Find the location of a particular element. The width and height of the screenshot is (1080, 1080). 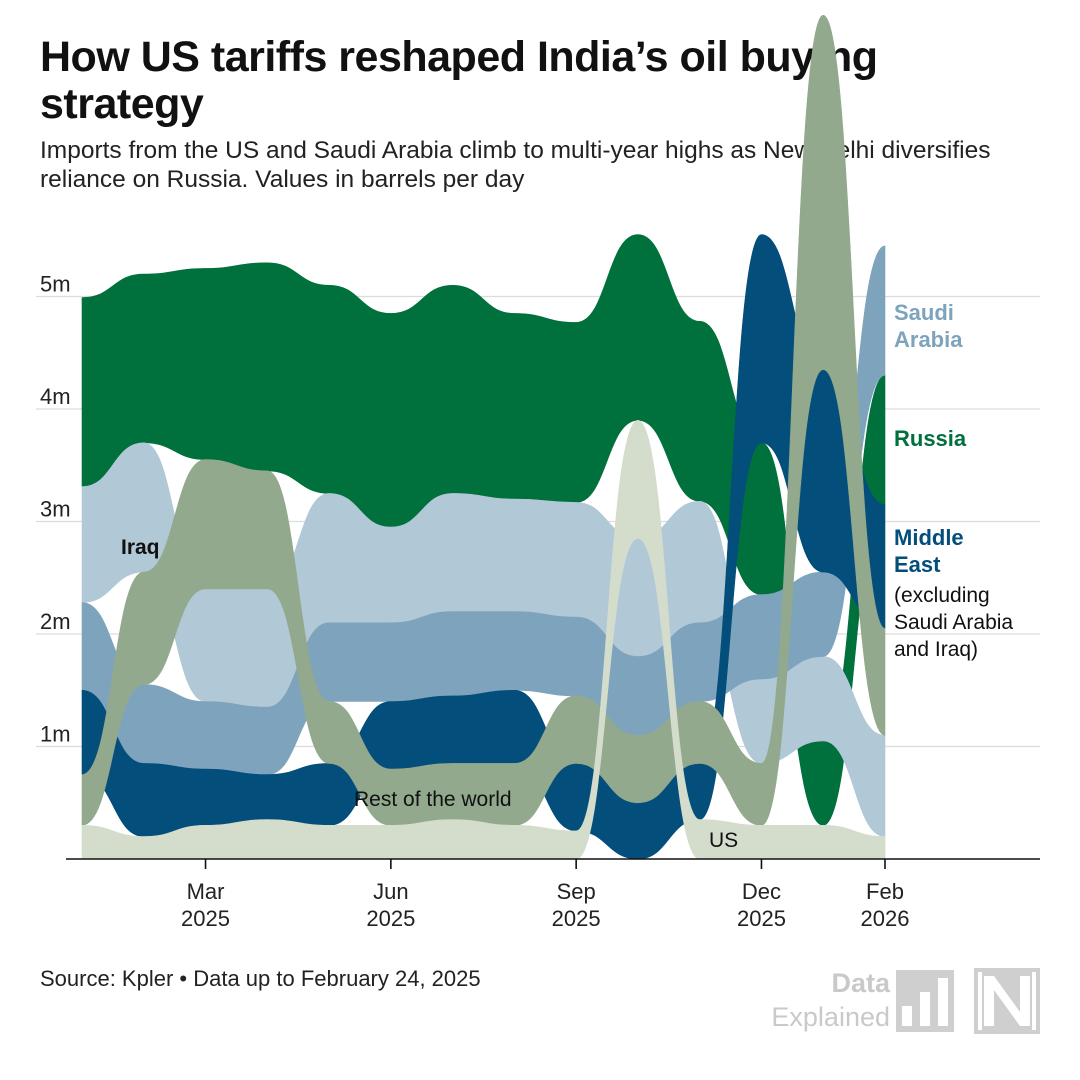

label-middle-east-note1: (excluding is located at coordinates (942, 595).